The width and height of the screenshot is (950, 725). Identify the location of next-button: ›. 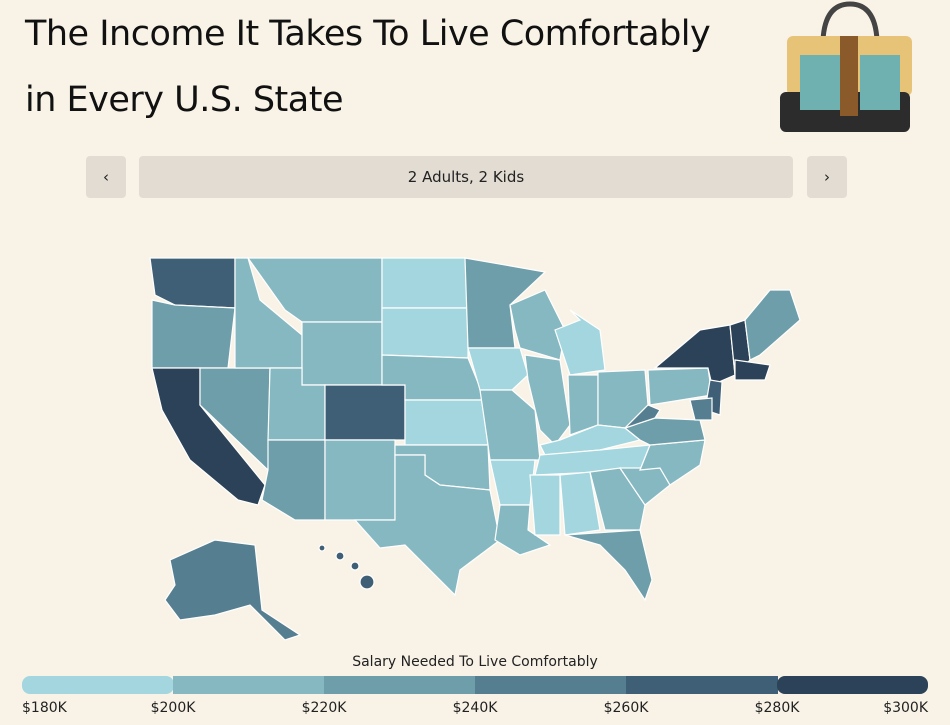
(827, 177).